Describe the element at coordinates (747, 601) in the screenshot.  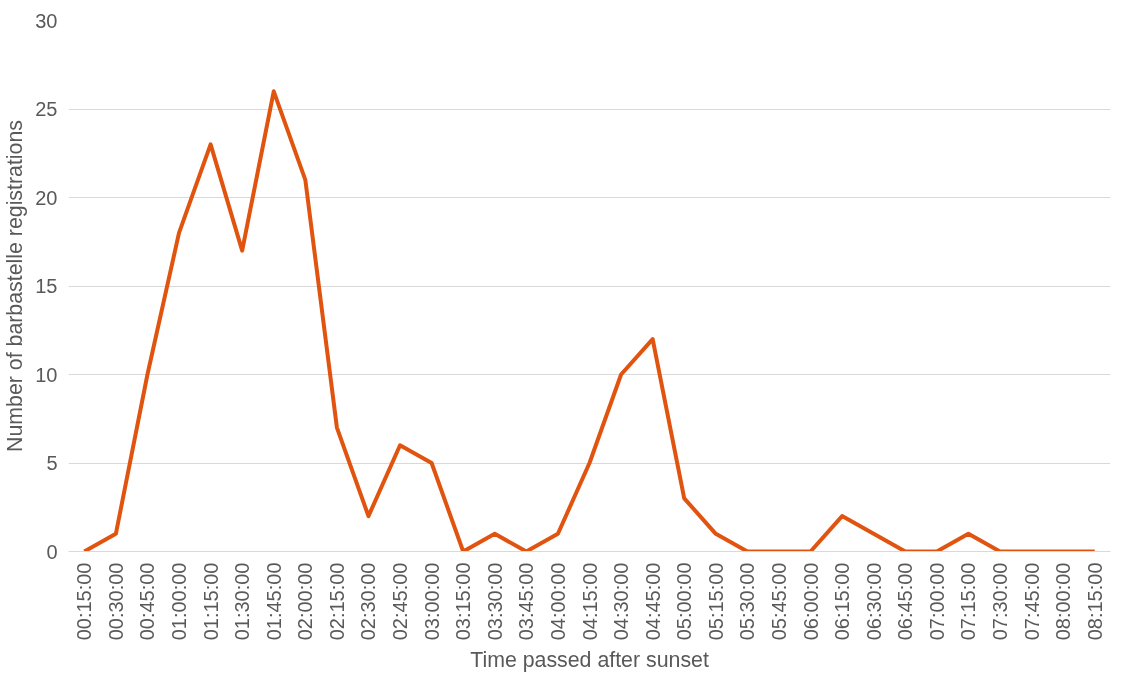
I see `x-tick-label: 05:30:00` at that location.